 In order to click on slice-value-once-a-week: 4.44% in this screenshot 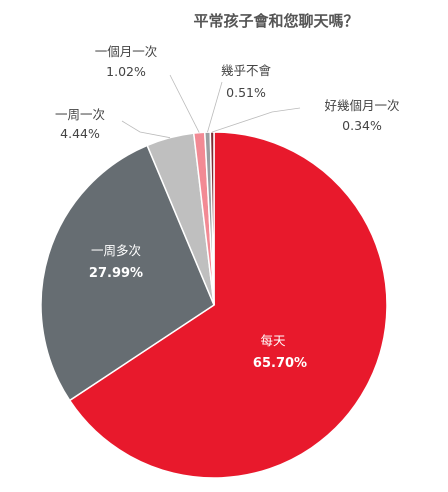, I will do `click(80, 133)`.